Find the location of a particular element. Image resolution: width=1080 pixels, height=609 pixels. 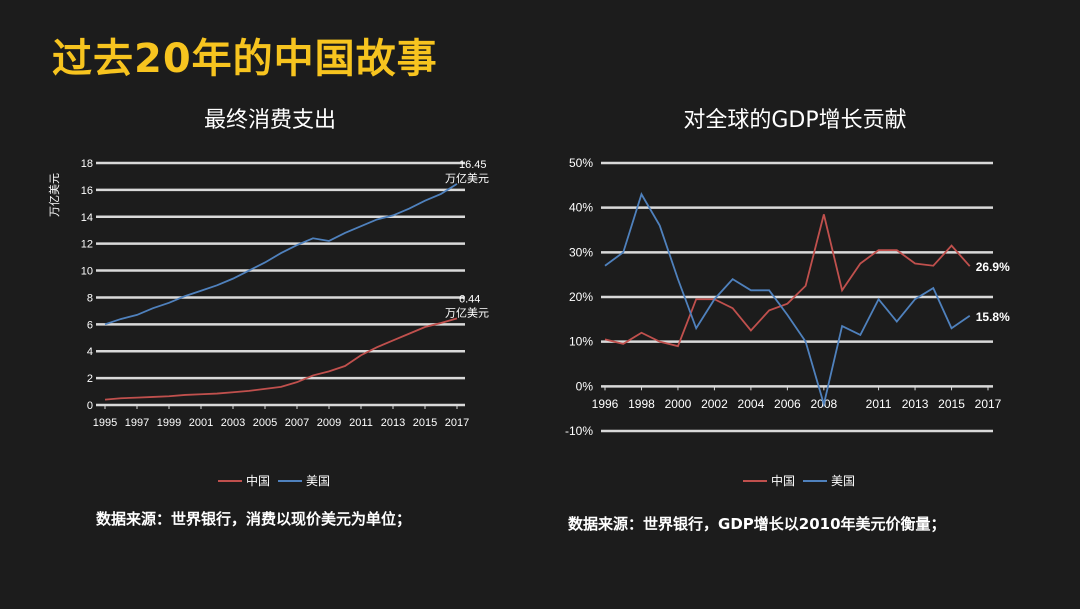

gdp-x-tick-label: 2000 is located at coordinates (678, 404).